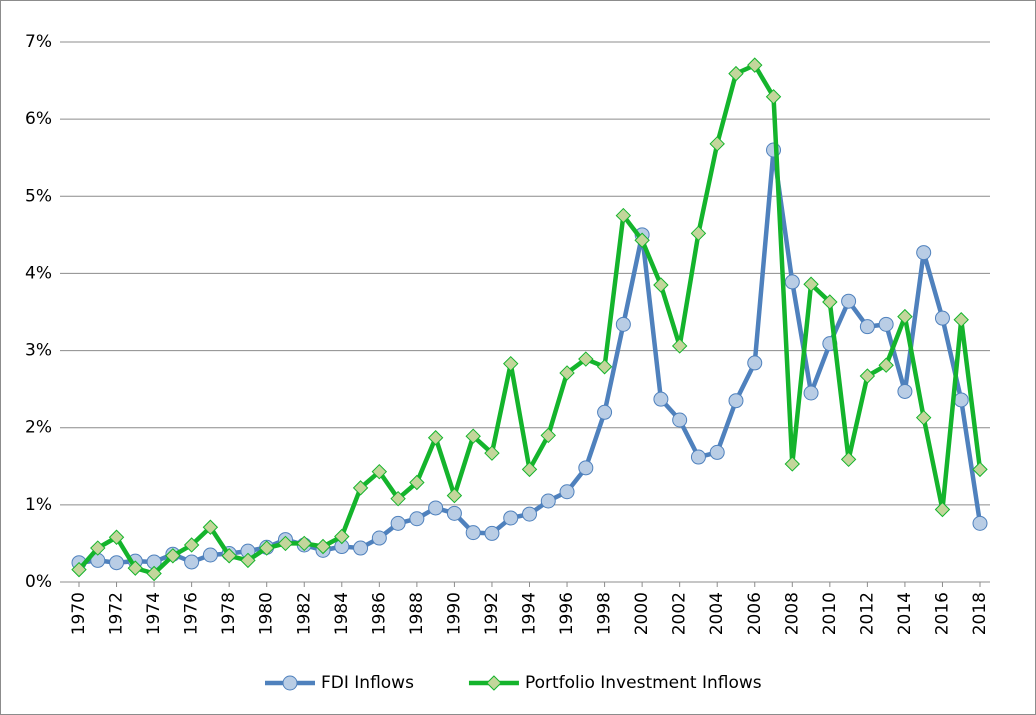 This screenshot has height=715, width=1036. Describe the element at coordinates (38, 196) in the screenshot. I see `y-tick-label: 5%` at that location.